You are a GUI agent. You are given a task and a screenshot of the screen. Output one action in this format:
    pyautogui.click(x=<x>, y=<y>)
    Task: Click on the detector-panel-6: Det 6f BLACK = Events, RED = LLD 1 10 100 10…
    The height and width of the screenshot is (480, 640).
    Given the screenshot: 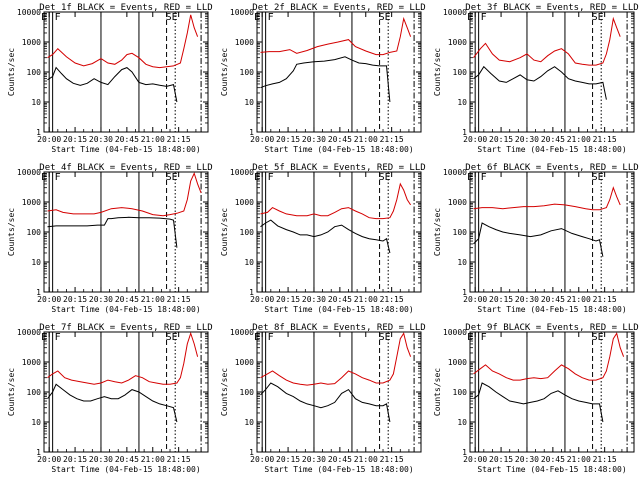 What is the action you would take?
    pyautogui.click(x=536, y=238)
    